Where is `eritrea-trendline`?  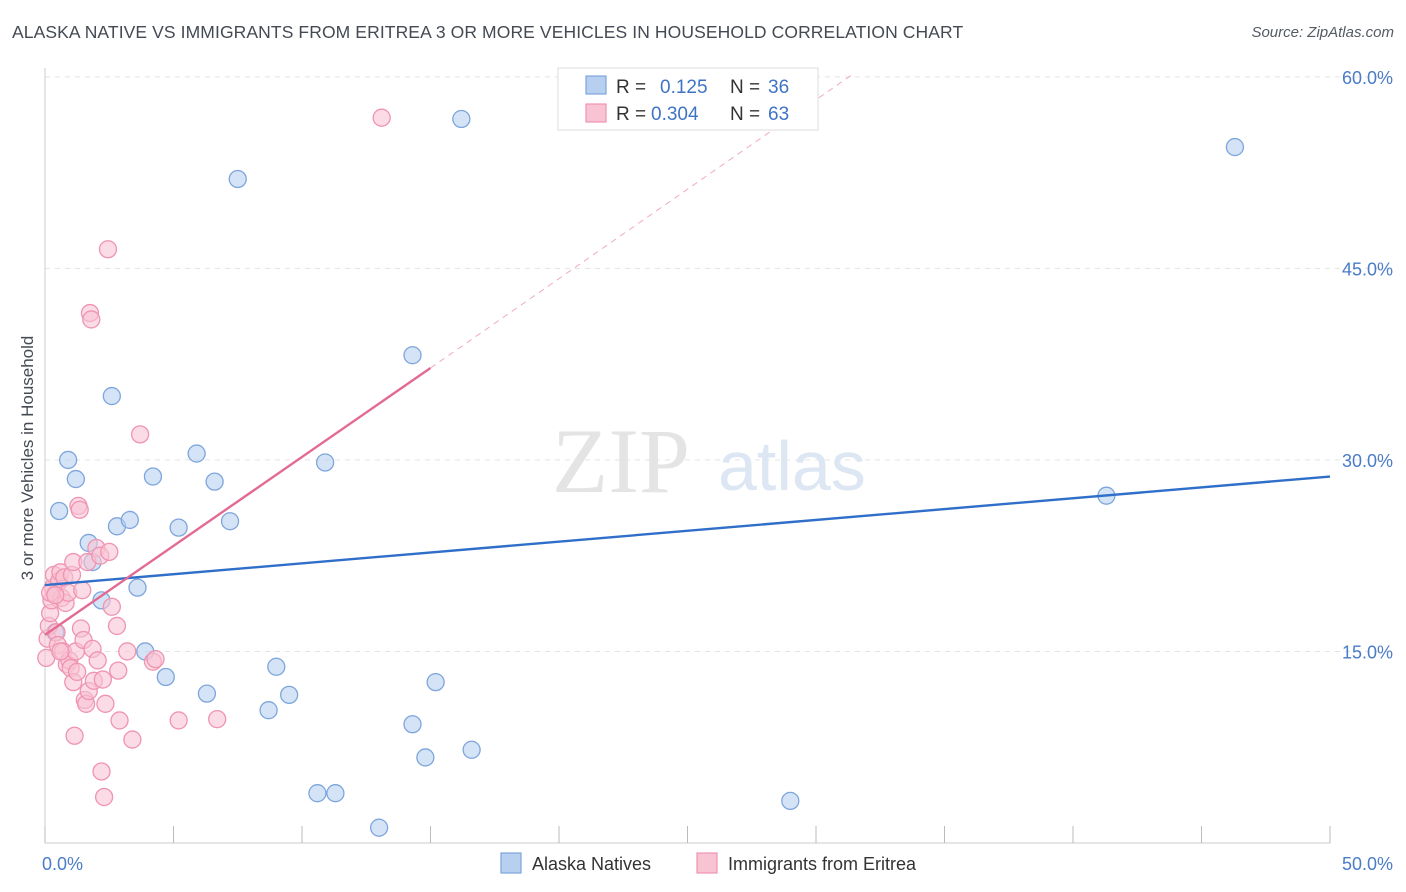
eritrea-trendline is located at coordinates (238, 501).